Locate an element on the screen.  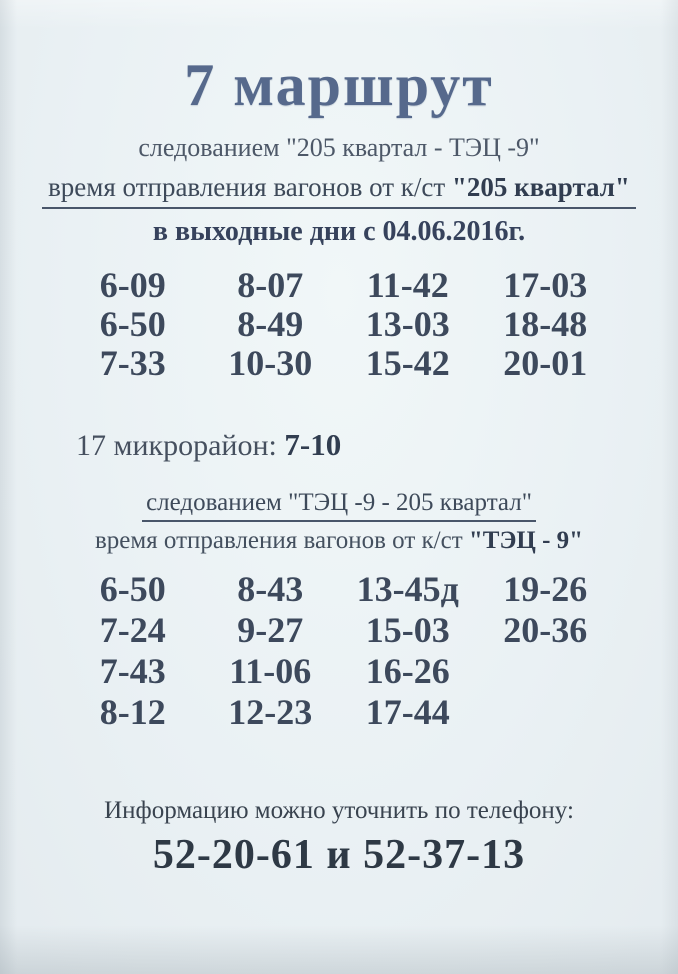
departure-time: 11-42 is located at coordinates (407, 285).